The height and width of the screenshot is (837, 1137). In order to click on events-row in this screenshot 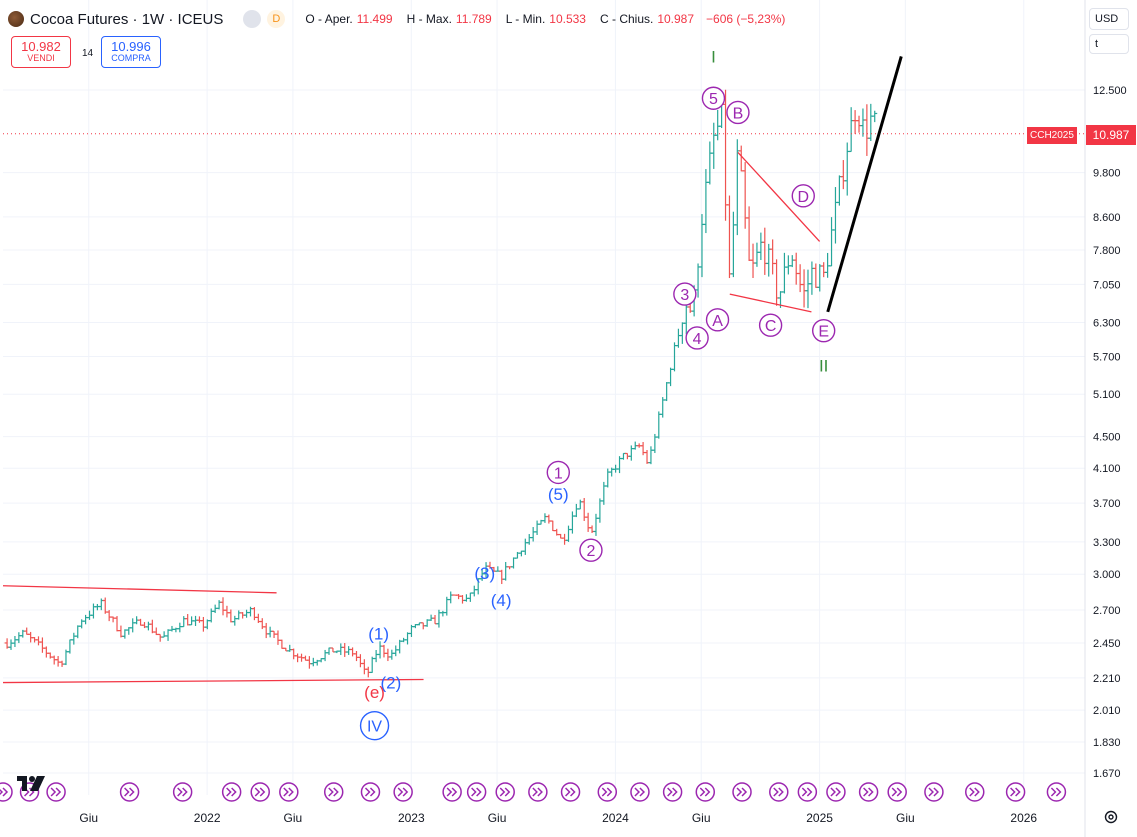, I will do `click(533, 789)`.